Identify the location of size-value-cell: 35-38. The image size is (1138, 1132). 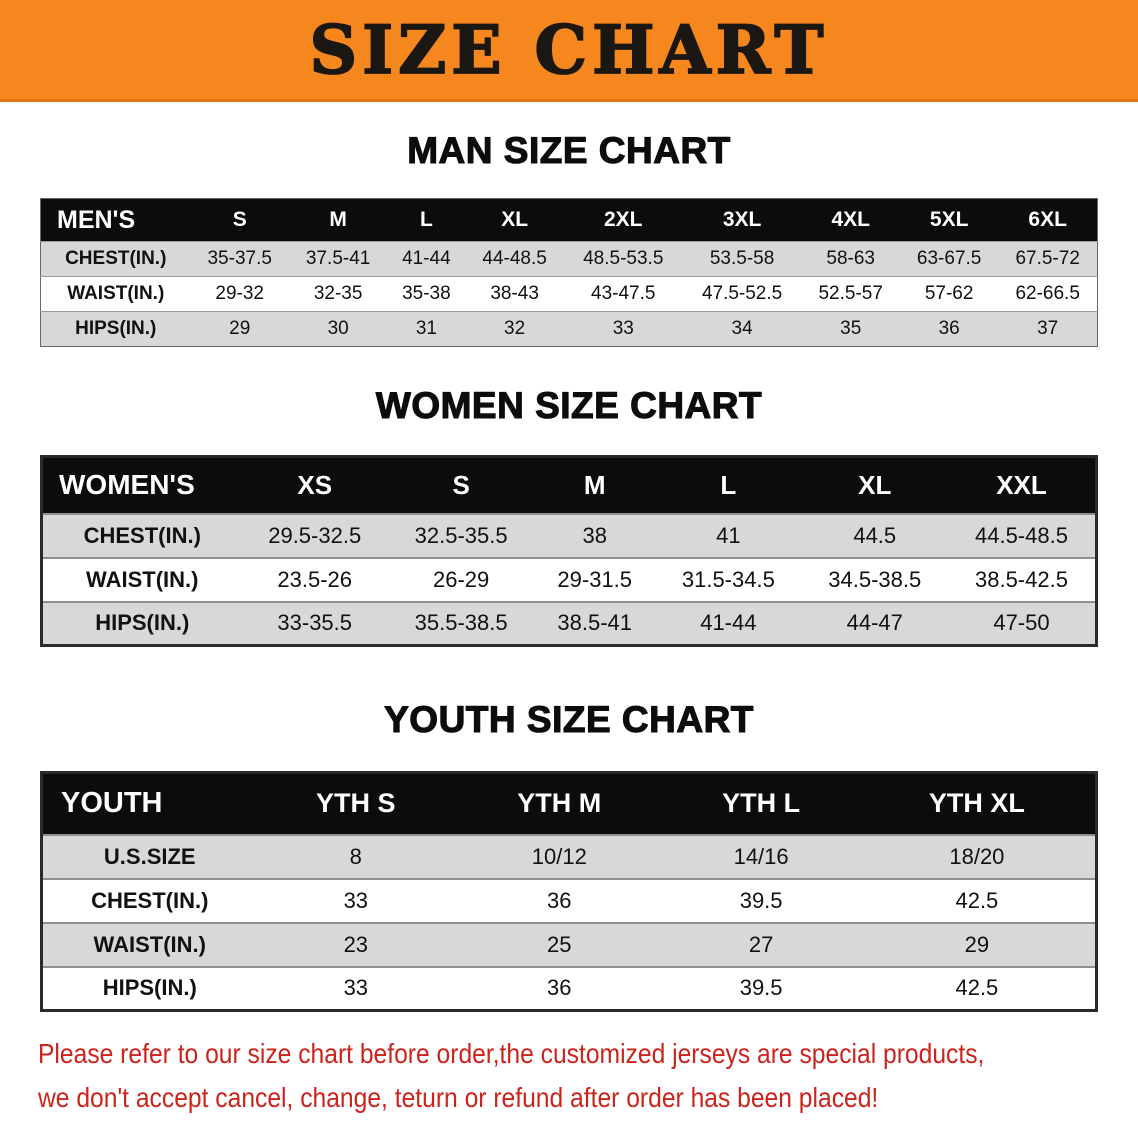
(426, 294).